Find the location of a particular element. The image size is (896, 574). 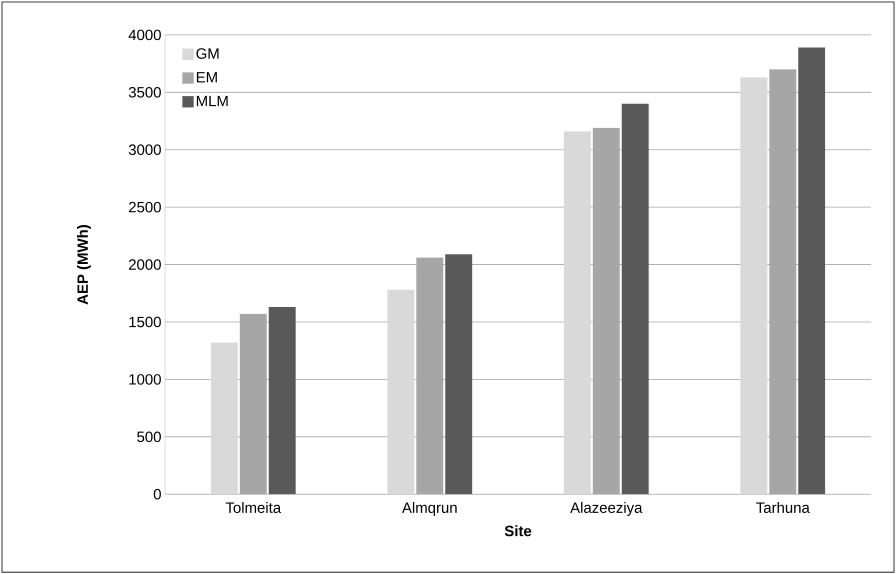

legend-label: GM is located at coordinates (207, 53).